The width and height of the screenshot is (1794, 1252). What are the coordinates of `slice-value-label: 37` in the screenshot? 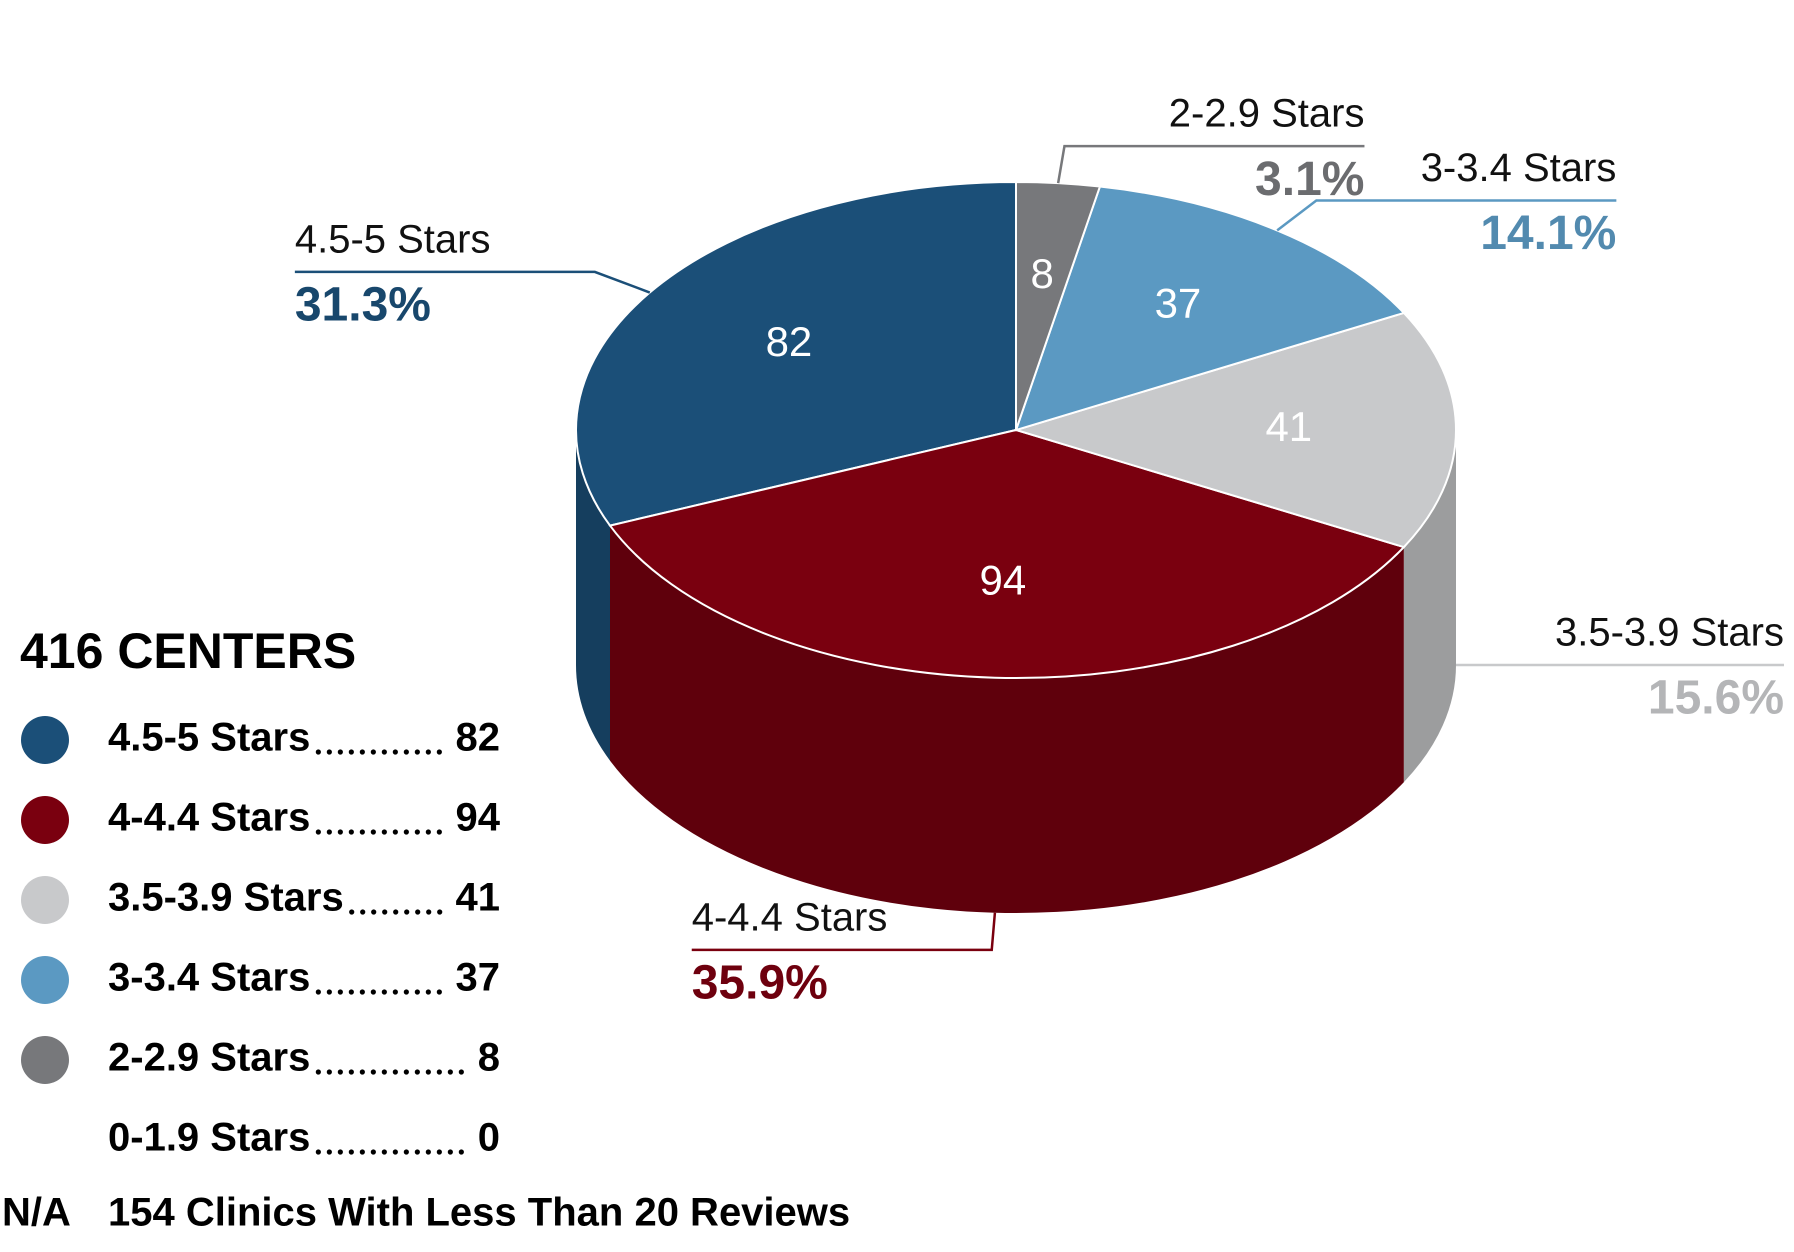 It's located at (1178, 302).